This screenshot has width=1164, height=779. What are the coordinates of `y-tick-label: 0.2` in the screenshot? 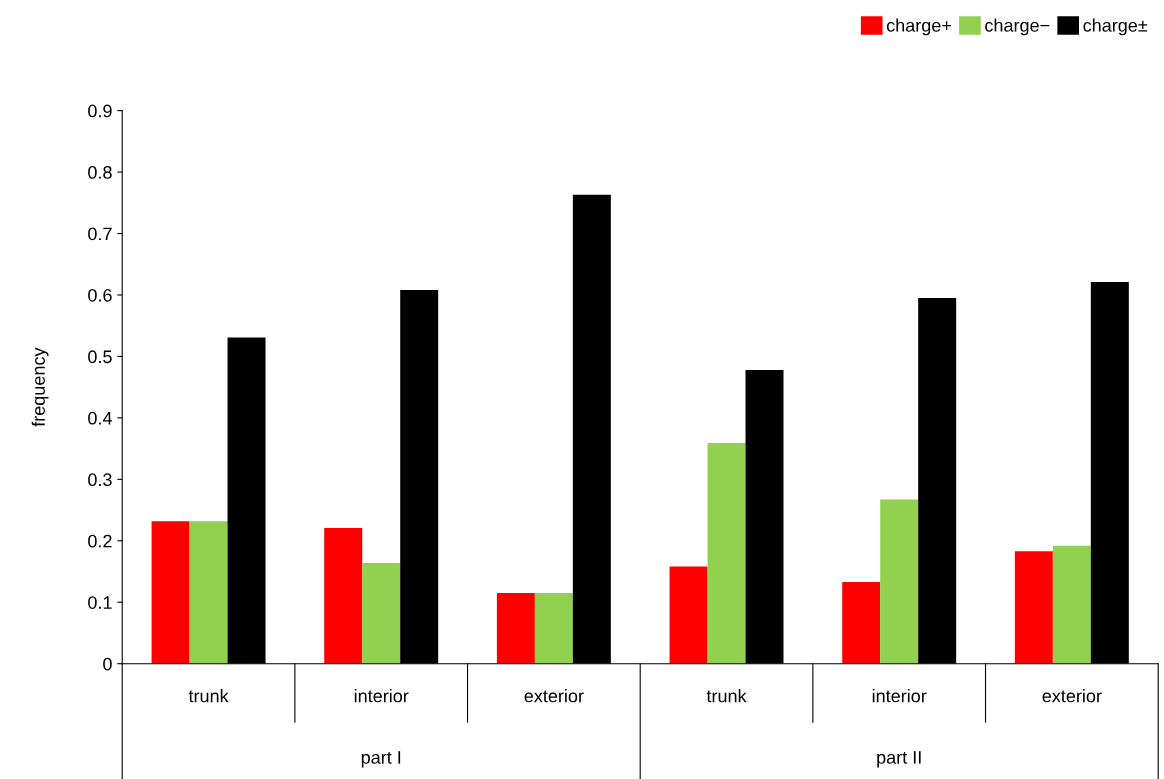 It's located at (100, 541).